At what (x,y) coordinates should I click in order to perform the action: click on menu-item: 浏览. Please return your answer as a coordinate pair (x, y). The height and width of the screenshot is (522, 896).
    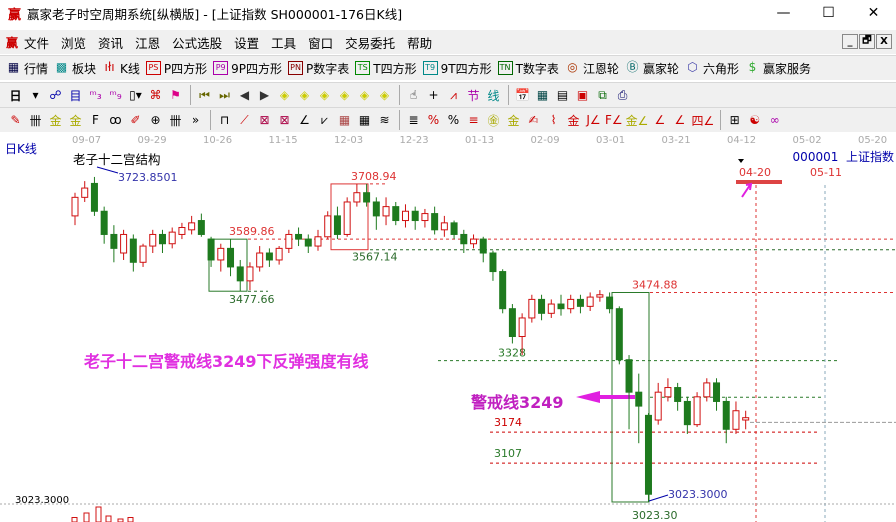
    Looking at the image, I should click on (74, 43).